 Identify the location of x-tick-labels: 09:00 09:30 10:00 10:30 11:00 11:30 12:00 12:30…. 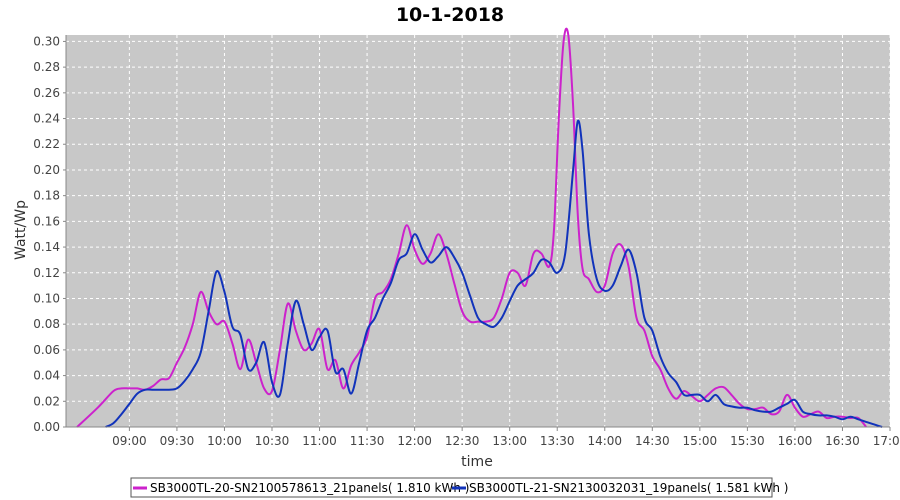
(506, 437).